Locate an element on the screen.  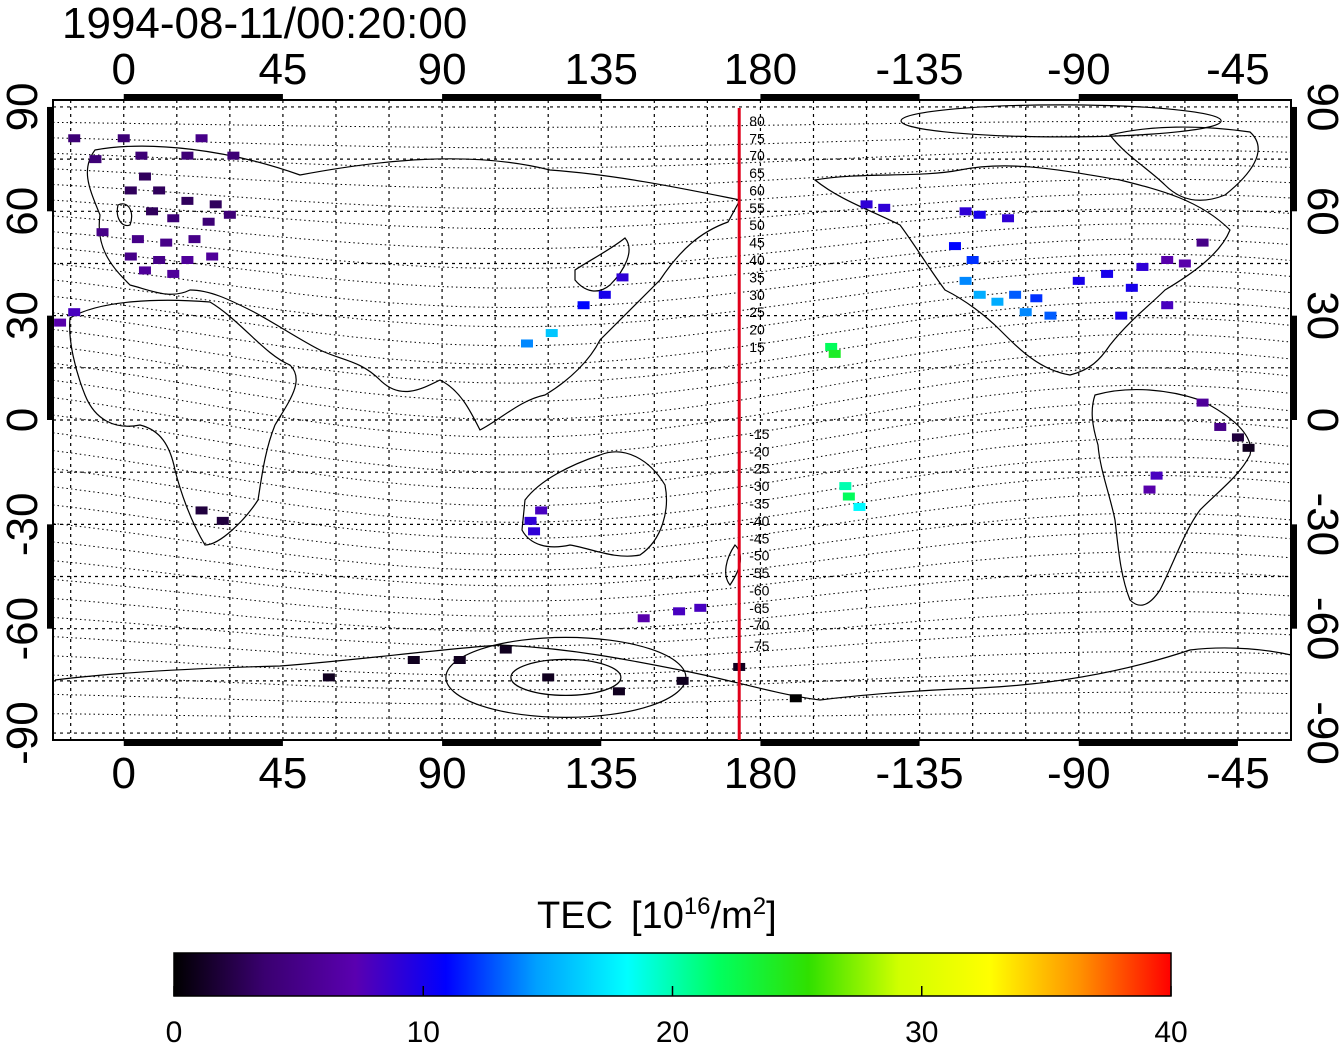
frame-bar-bottom is located at coordinates (1158, 743).